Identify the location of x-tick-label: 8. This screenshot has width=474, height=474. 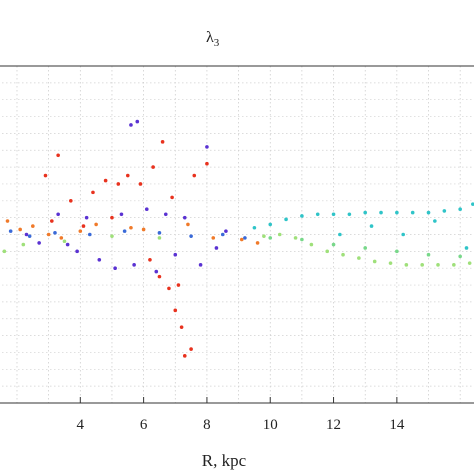
(207, 425).